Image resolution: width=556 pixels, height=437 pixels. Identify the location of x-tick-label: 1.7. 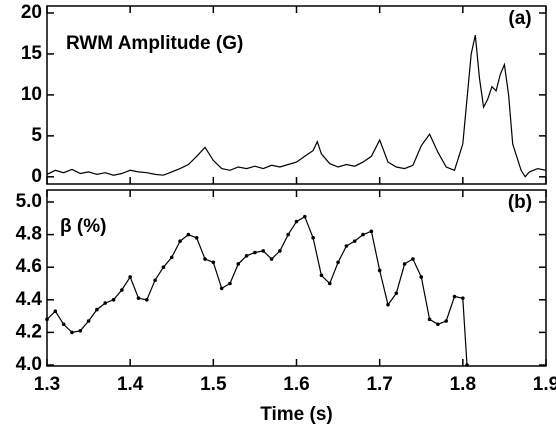
(379, 384).